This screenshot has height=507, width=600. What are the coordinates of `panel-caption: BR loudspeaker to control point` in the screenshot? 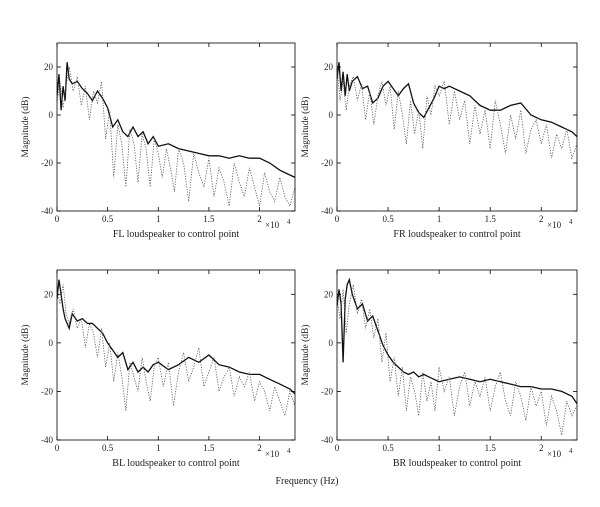 It's located at (457, 463).